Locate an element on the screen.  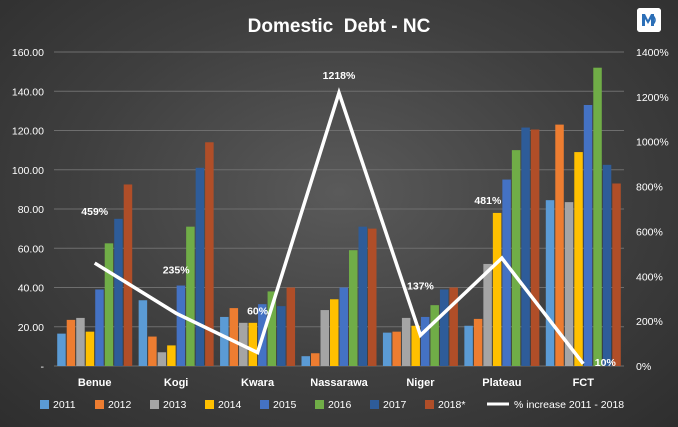
left-axis-tick-label: 100.00 is located at coordinates (28, 171).